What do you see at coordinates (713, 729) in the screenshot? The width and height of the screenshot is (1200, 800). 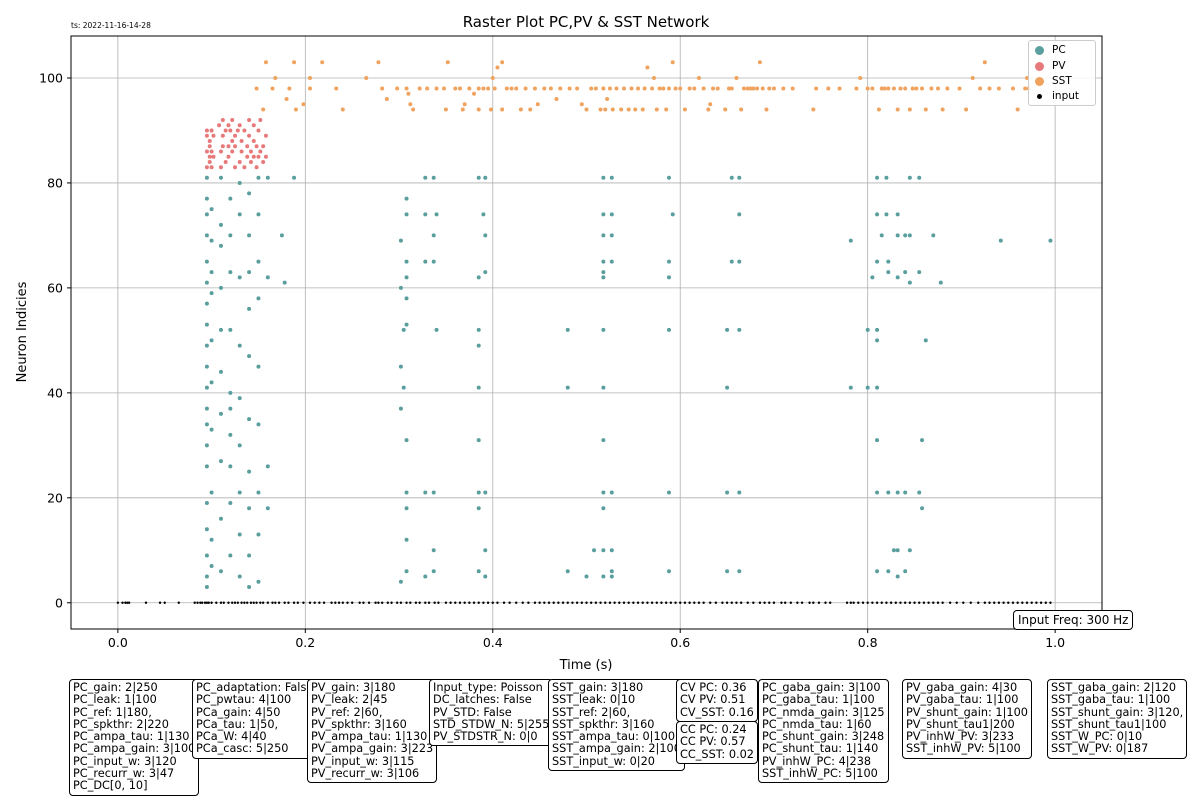 I see `param-line: CC PC: 0.24` at bounding box center [713, 729].